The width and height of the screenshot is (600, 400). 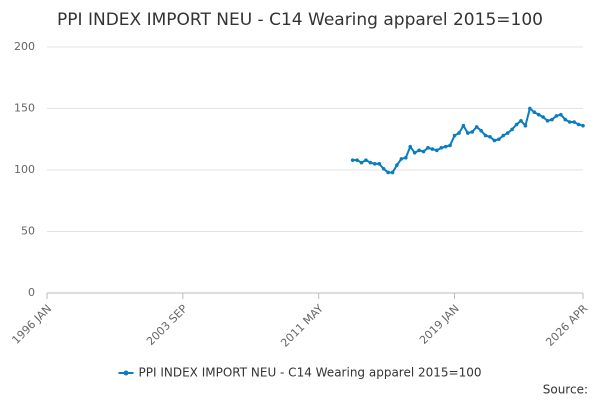 What do you see at coordinates (565, 390) in the screenshot?
I see `source: Source:` at bounding box center [565, 390].